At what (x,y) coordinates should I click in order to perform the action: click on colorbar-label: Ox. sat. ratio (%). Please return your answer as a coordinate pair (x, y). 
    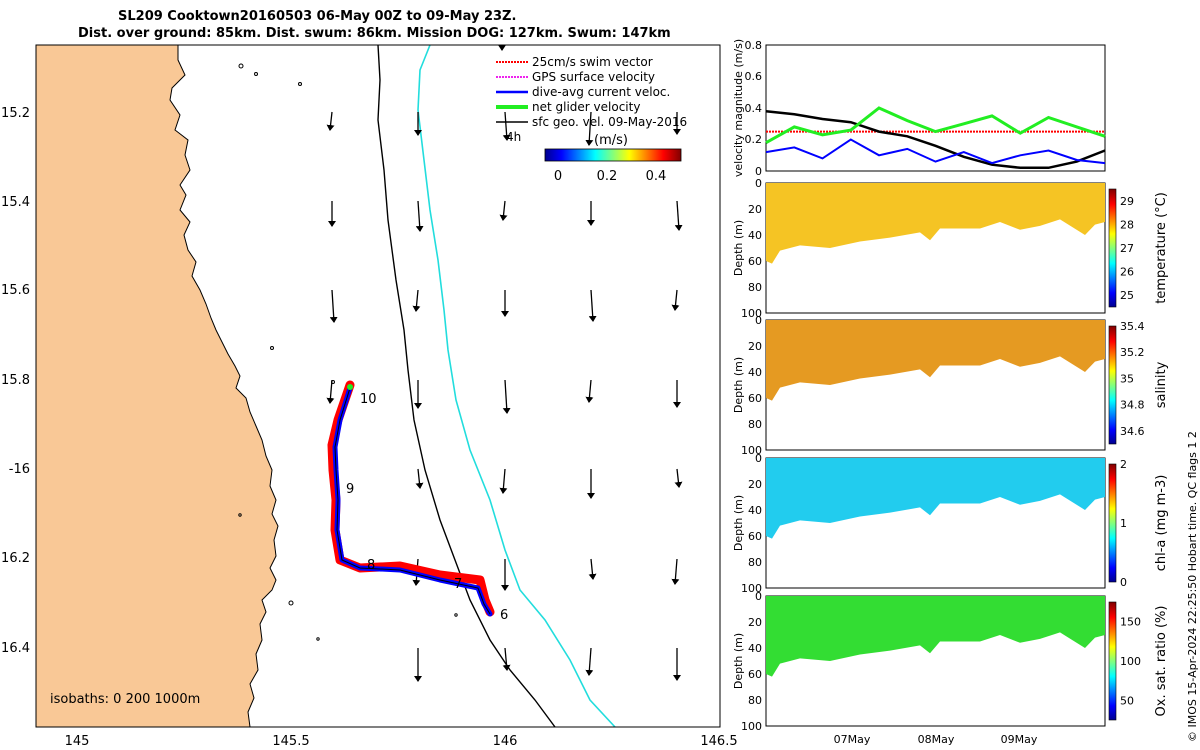
    Looking at the image, I should click on (1161, 661).